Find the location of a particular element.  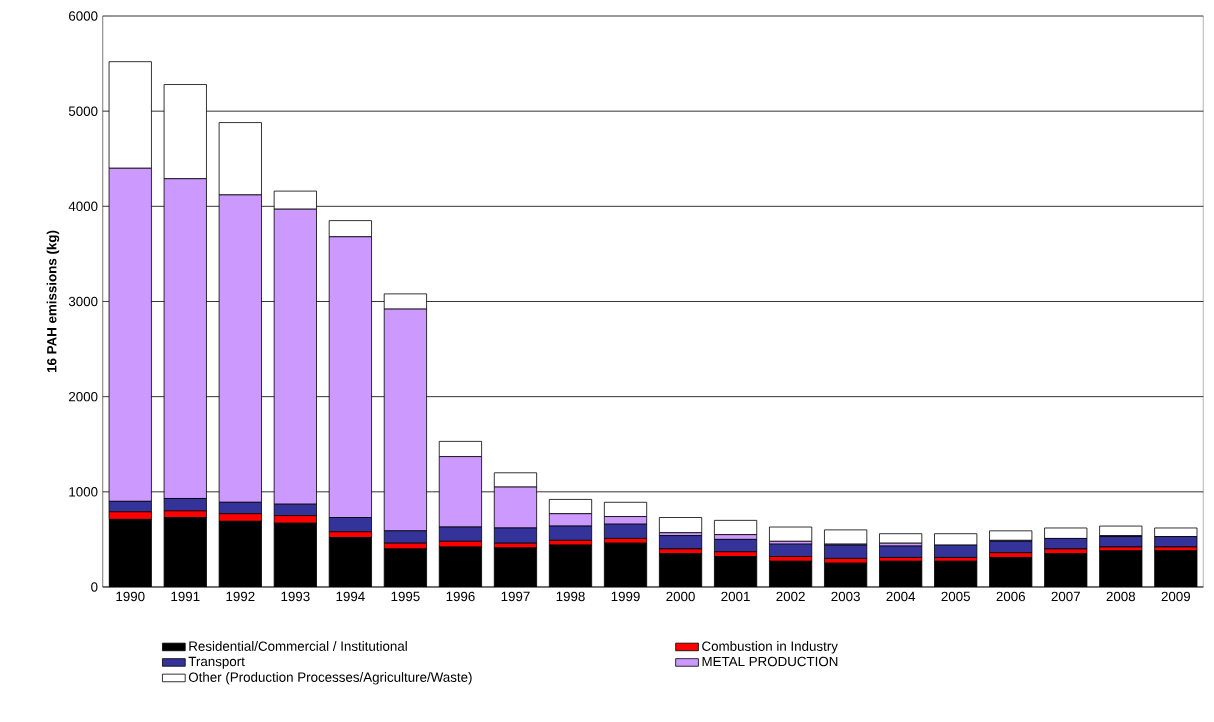

x-tick-label: 1990 is located at coordinates (130, 596).